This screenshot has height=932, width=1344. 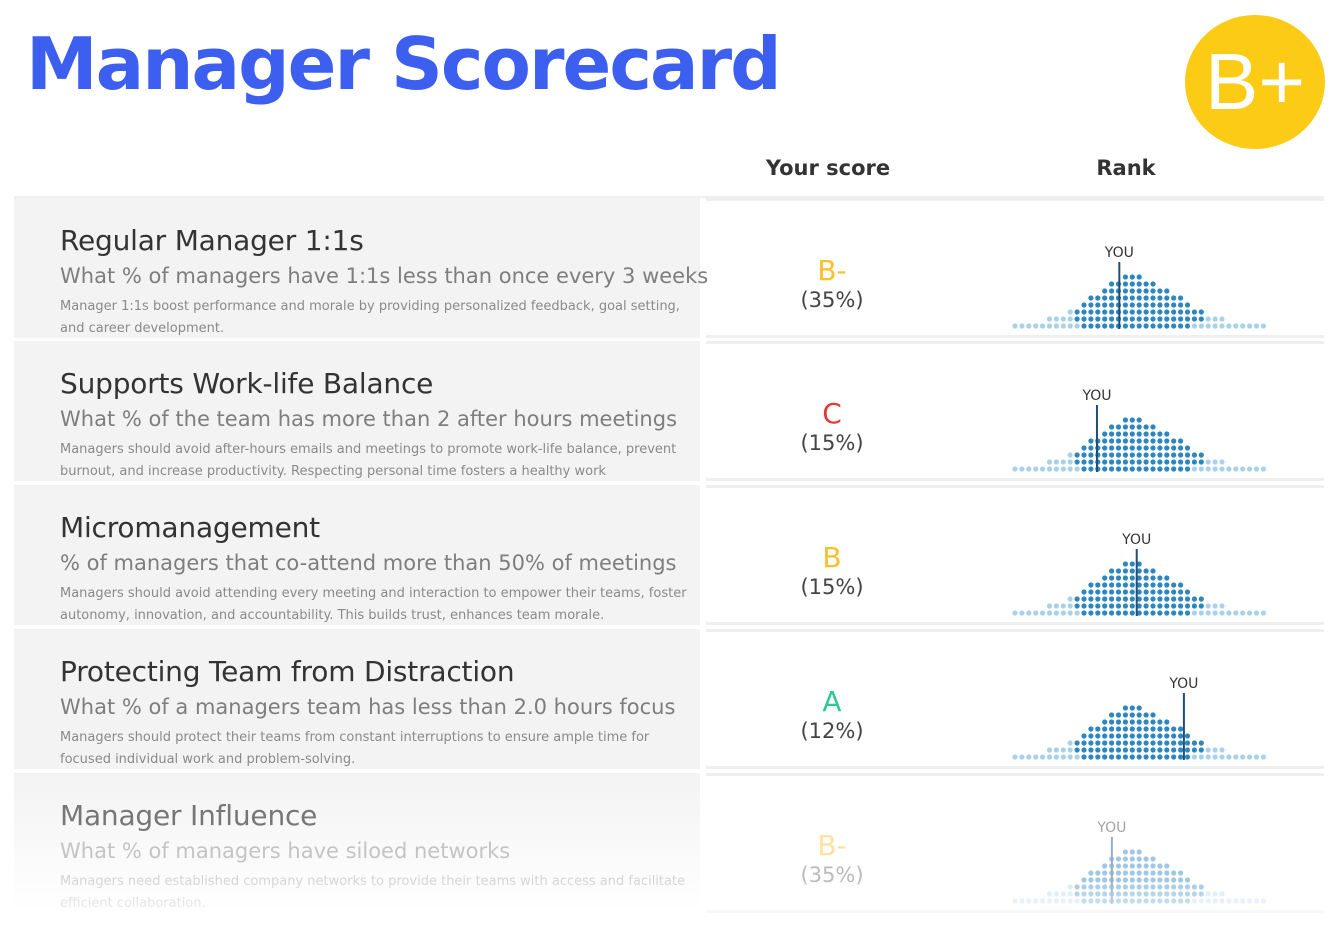 What do you see at coordinates (669, 197) in the screenshot?
I see `header-divider` at bounding box center [669, 197].